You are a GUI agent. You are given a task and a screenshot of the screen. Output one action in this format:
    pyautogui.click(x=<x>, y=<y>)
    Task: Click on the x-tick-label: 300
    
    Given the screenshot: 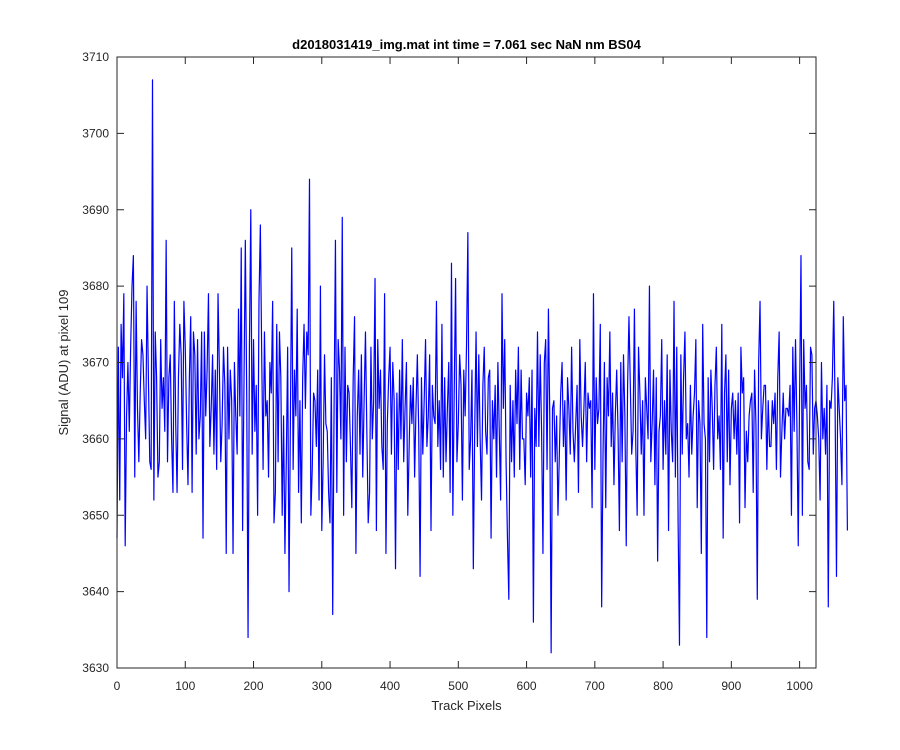 What is the action you would take?
    pyautogui.click(x=322, y=686)
    